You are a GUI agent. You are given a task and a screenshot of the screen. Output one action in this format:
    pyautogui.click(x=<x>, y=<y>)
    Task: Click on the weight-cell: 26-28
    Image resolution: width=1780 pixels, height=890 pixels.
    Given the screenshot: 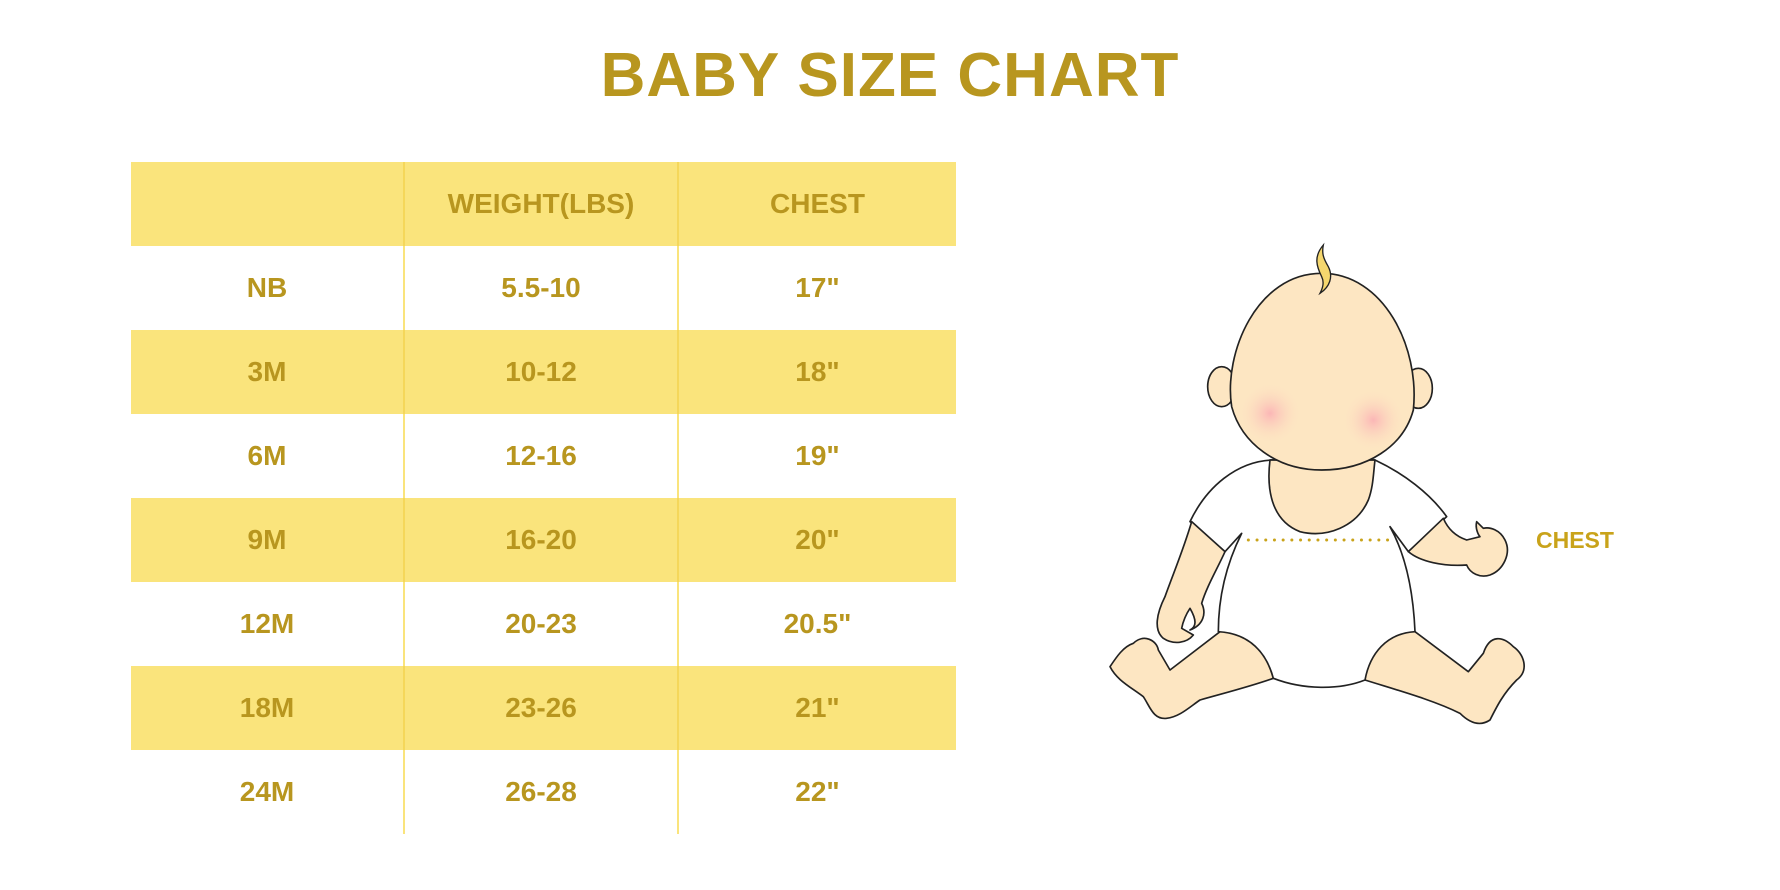 What is the action you would take?
    pyautogui.click(x=542, y=792)
    